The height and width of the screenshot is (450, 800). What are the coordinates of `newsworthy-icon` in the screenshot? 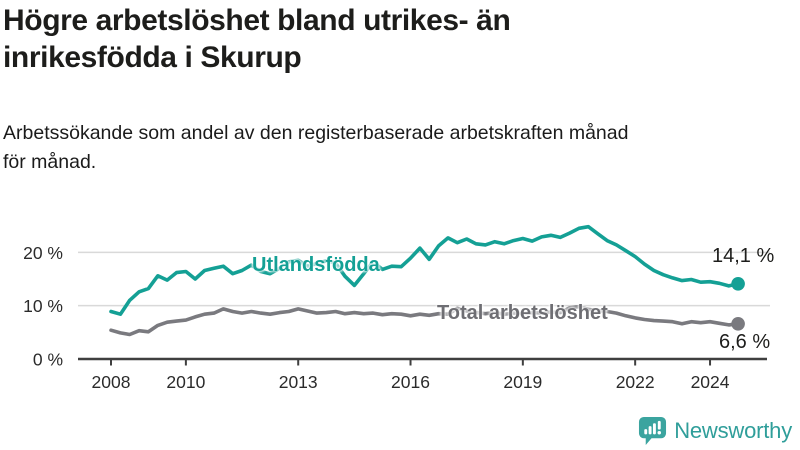 It's located at (653, 431).